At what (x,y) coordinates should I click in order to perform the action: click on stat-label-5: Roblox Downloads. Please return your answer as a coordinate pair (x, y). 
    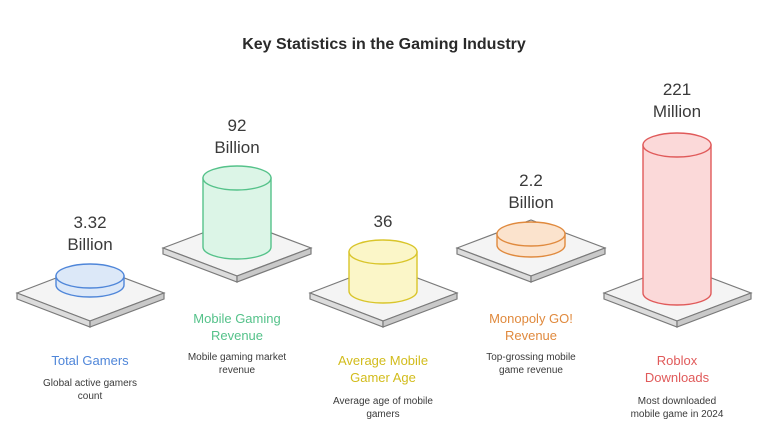
    Looking at the image, I should click on (677, 369).